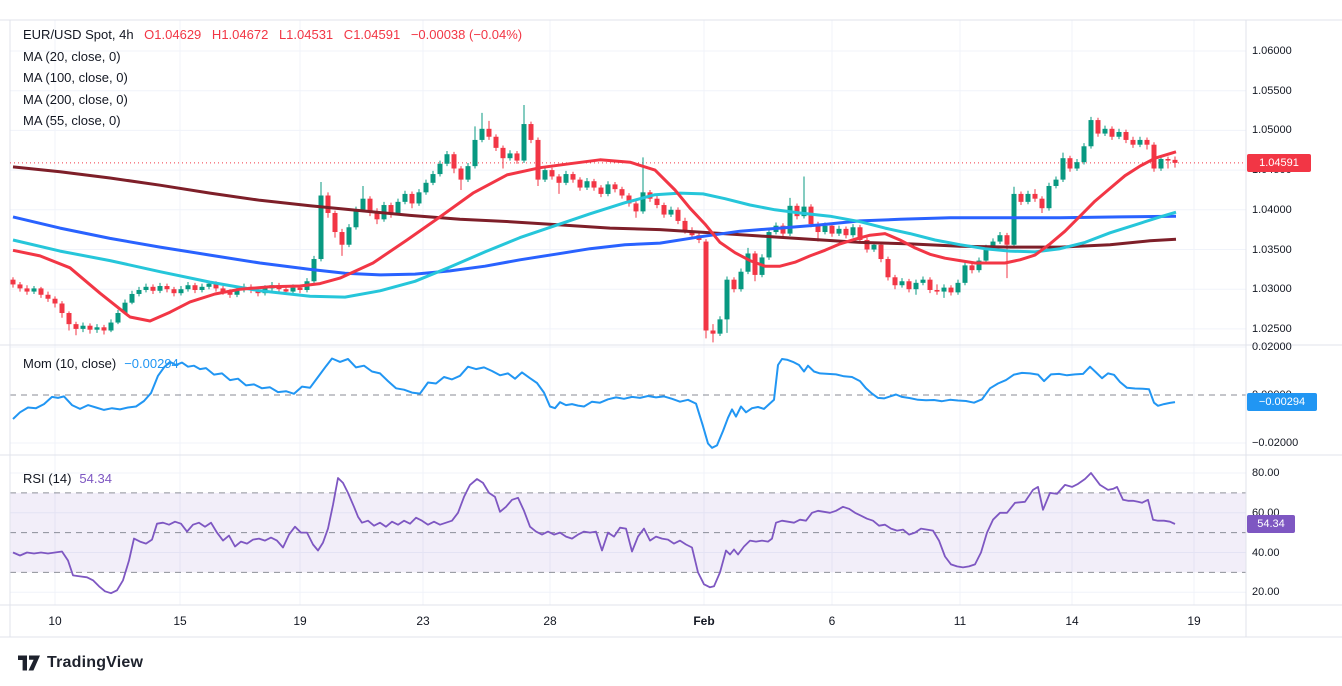 This screenshot has height=686, width=1342. What do you see at coordinates (178, 34) in the screenshot?
I see `ohlc-open-value: 1.04629` at bounding box center [178, 34].